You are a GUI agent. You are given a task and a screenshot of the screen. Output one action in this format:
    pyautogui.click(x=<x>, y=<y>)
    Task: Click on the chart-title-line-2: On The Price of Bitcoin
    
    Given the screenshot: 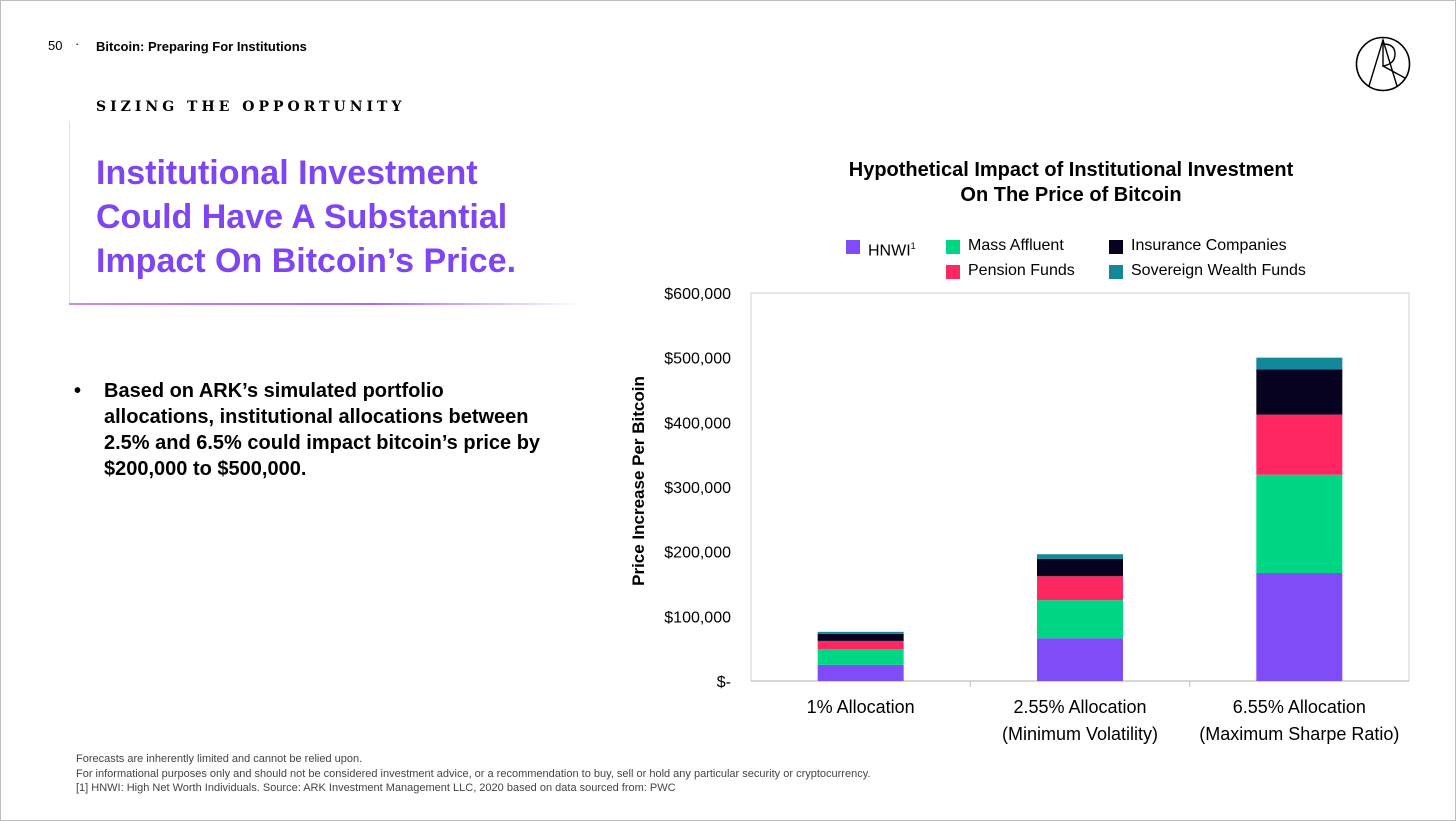 What is the action you would take?
    pyautogui.click(x=1071, y=195)
    